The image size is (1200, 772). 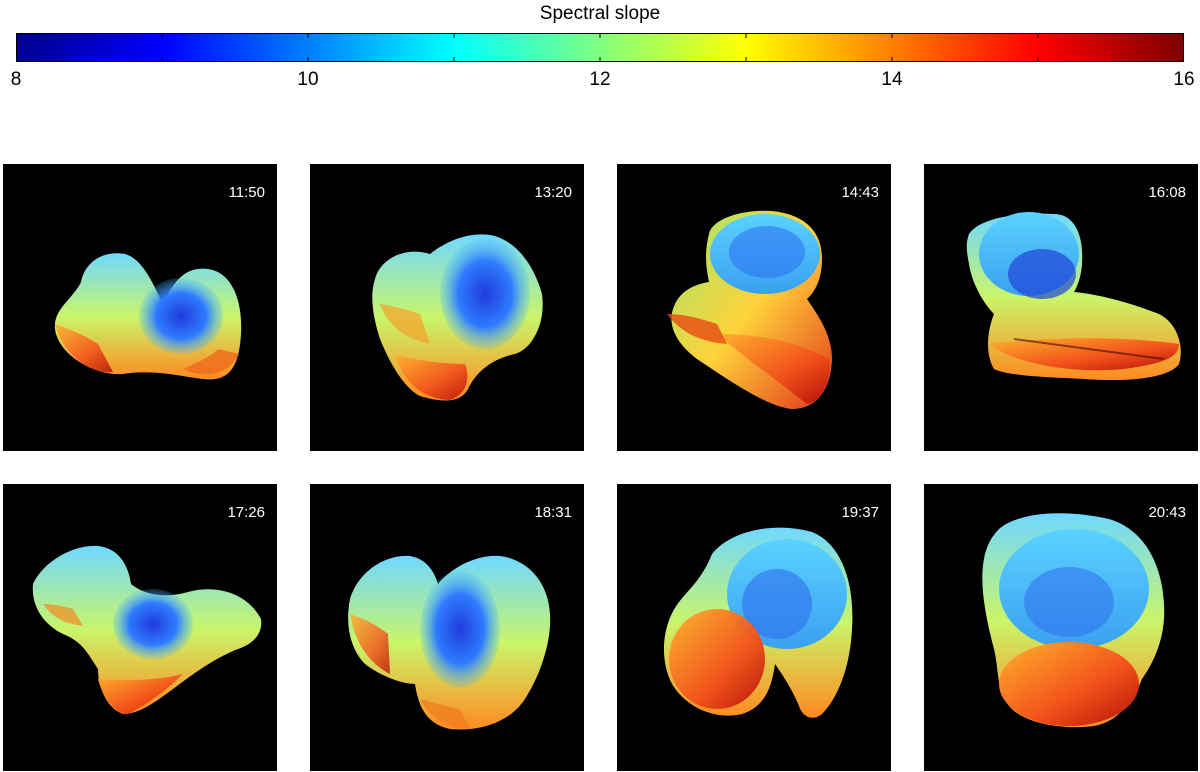 What do you see at coordinates (553, 192) in the screenshot?
I see `timestamp-label: 13:20` at bounding box center [553, 192].